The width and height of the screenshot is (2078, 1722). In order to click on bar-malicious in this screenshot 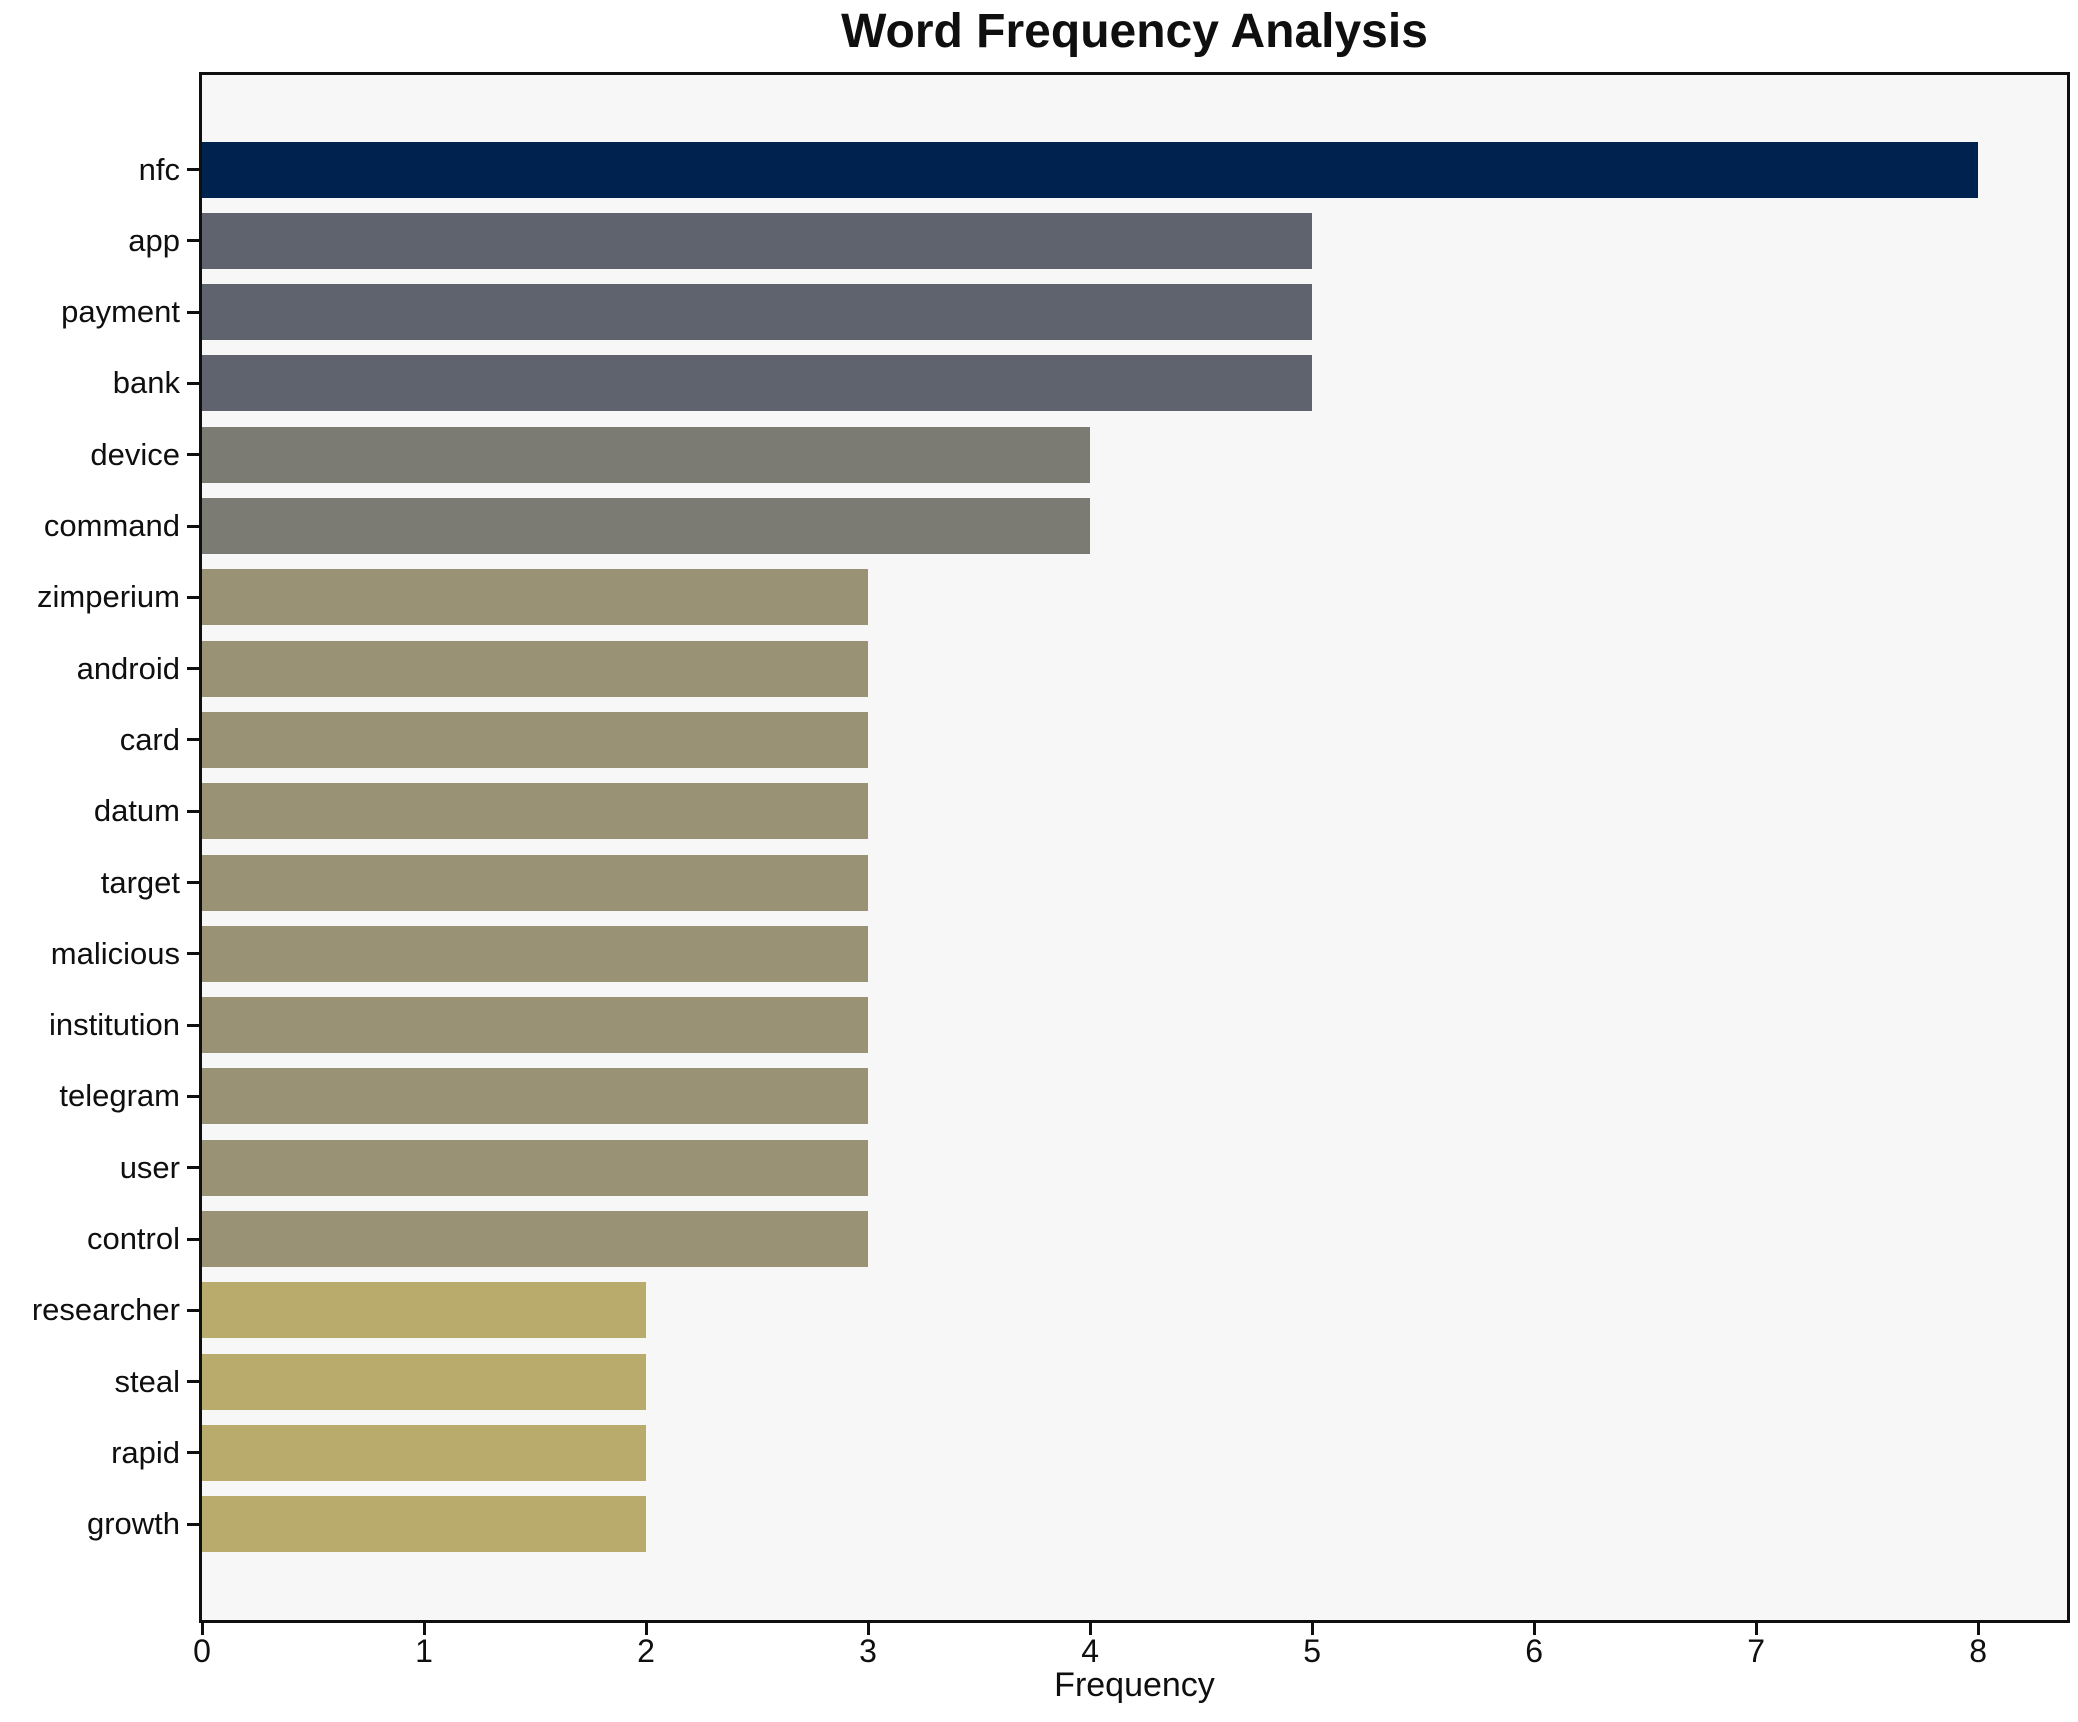, I will do `click(535, 953)`.